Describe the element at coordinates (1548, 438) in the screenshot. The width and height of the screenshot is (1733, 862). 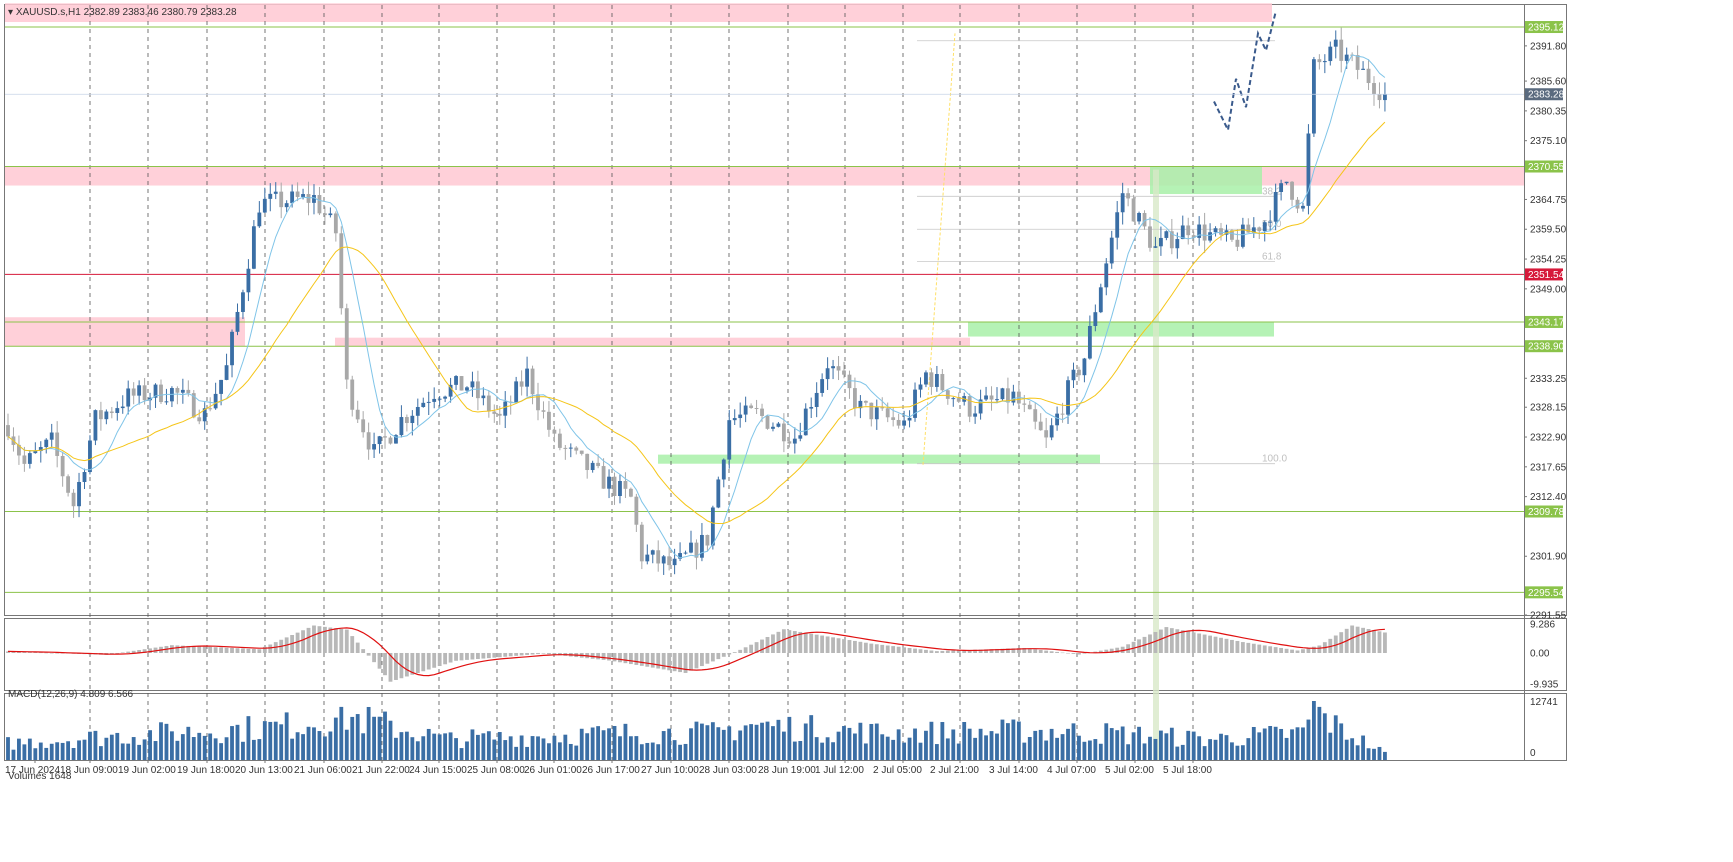
I see `price-tick-label: 2322.90` at that location.